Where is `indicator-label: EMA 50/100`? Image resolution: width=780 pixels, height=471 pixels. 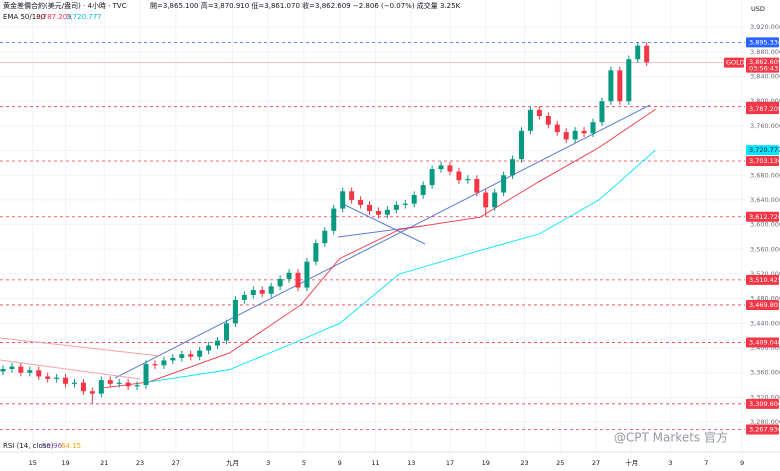
indicator-label: EMA 50/100 is located at coordinates (24, 17).